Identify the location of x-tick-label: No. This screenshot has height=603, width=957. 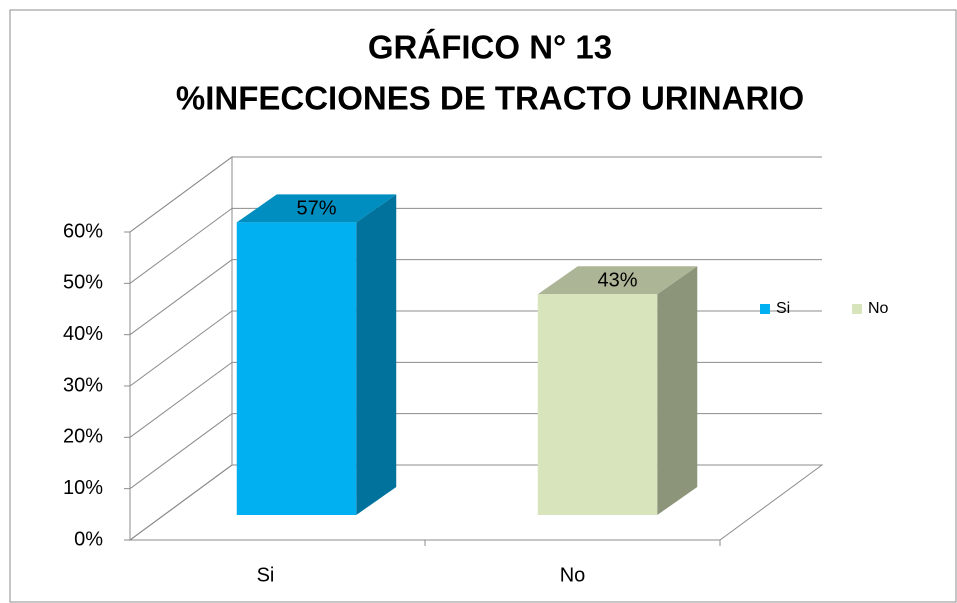
(573, 575).